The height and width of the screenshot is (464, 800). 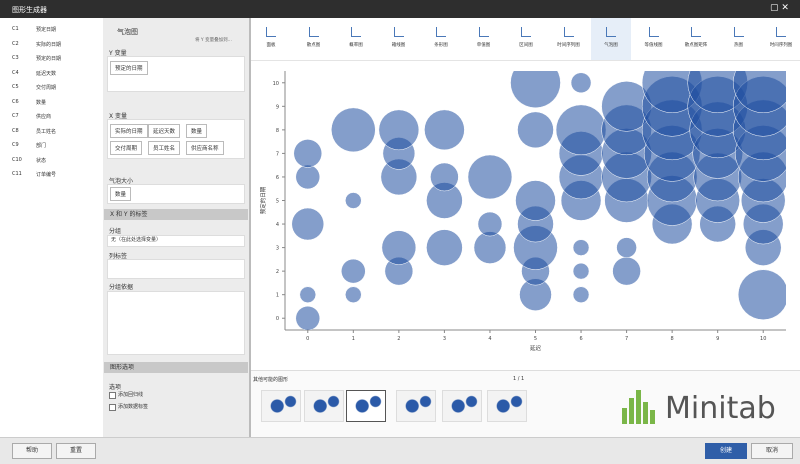 What do you see at coordinates (76, 451) in the screenshot?
I see `reset-button: 重置` at bounding box center [76, 451].